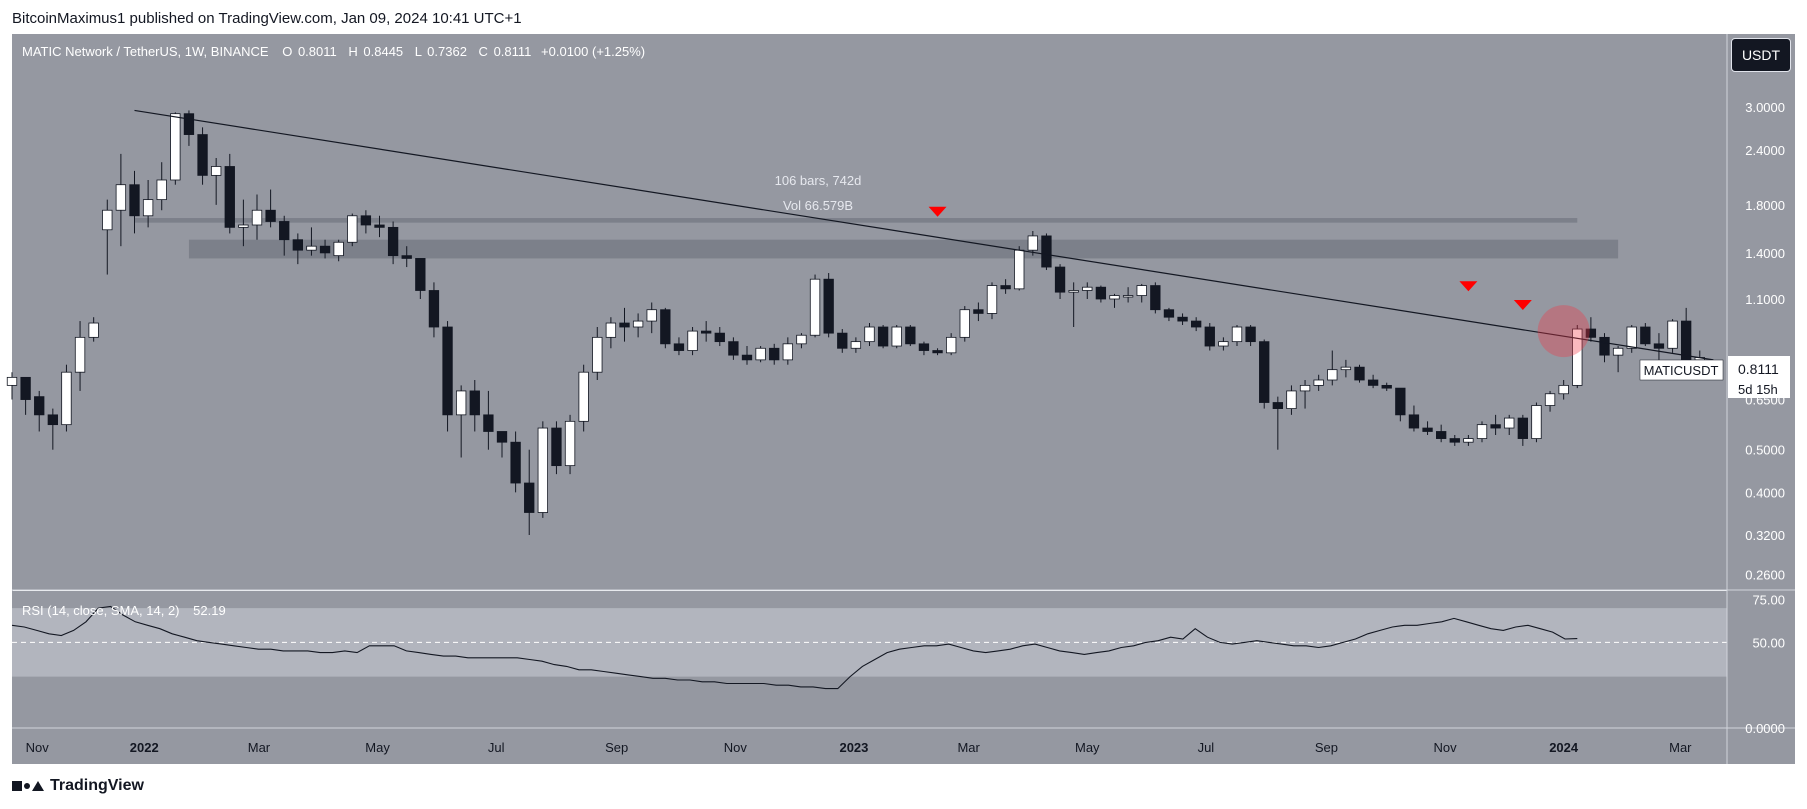 The height and width of the screenshot is (809, 1807). What do you see at coordinates (853, 747) in the screenshot?
I see `time-tick-label: 2023` at bounding box center [853, 747].